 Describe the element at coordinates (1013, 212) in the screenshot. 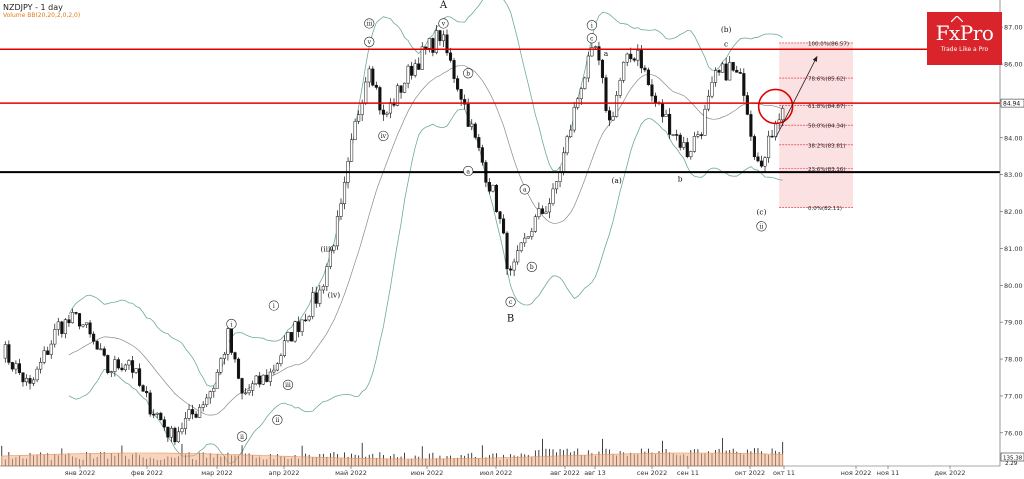

I see `price-tick-label: 82.00` at that location.